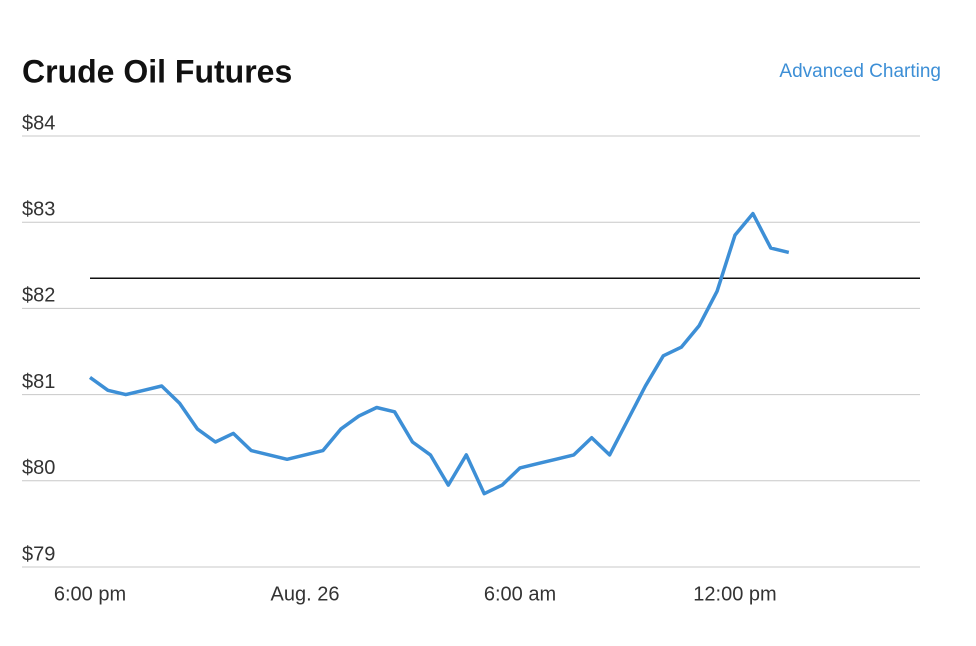 The width and height of the screenshot is (976, 646). I want to click on x-tick-label: 6:00 am, so click(520, 594).